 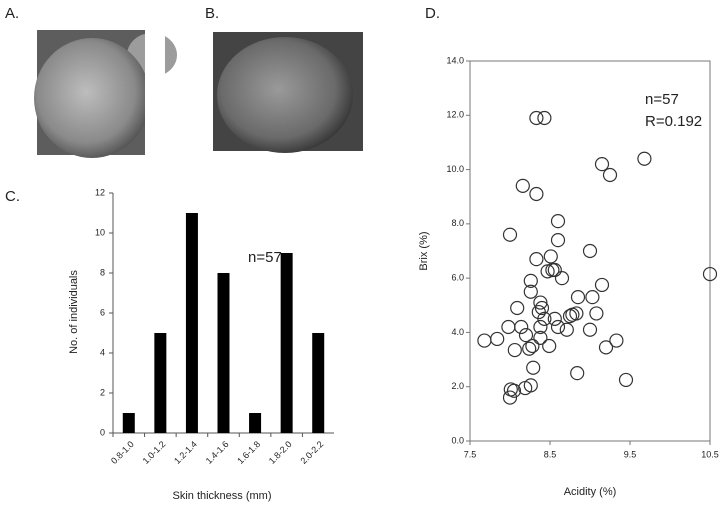 What do you see at coordinates (100, 232) in the screenshot?
I see `y-tick-label: 10` at bounding box center [100, 232].